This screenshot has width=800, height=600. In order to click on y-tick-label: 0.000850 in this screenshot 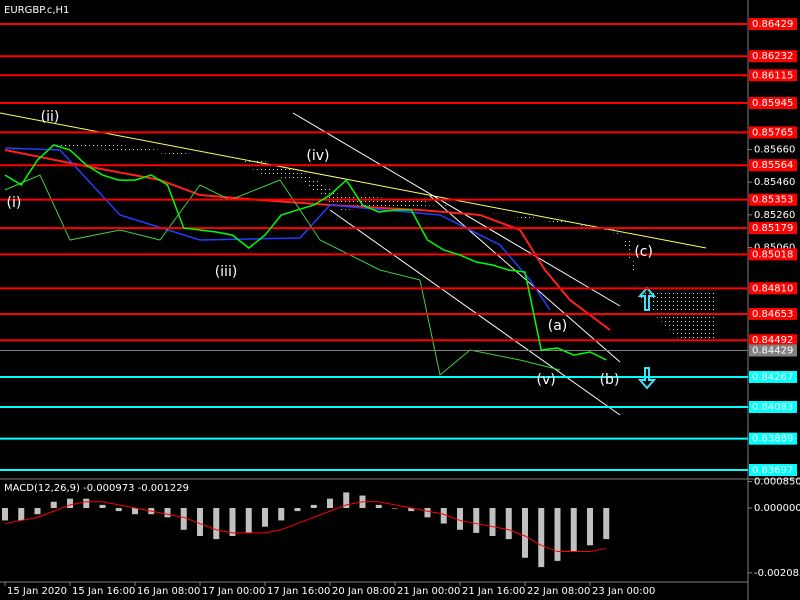, I will do `click(777, 482)`.